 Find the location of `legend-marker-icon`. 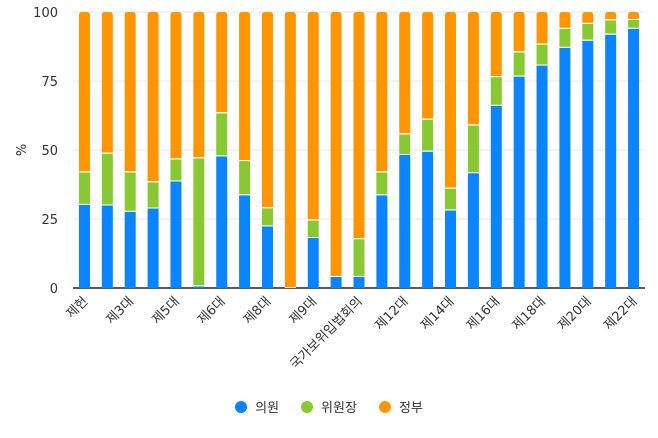

legend-marker-icon is located at coordinates (307, 406).